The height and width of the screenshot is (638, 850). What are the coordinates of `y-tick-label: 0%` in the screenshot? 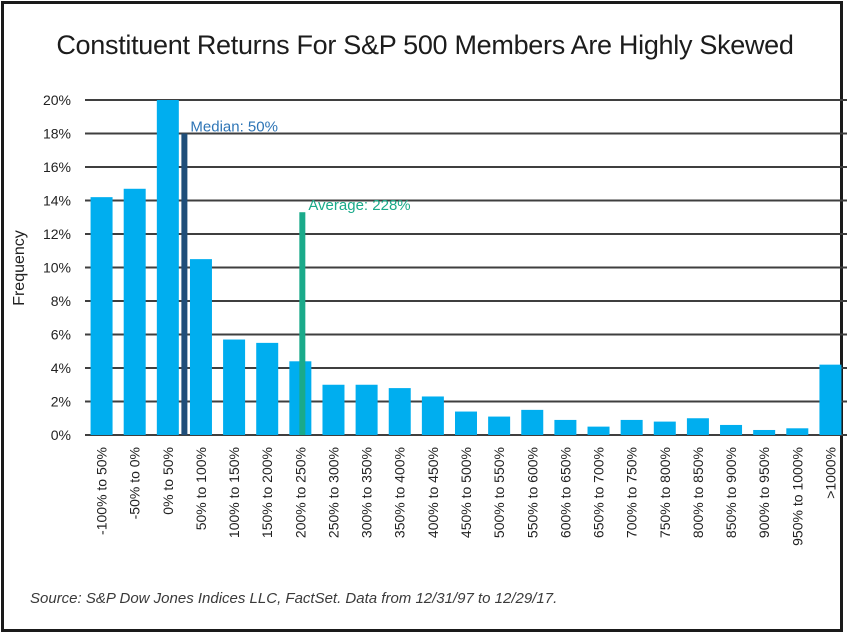 It's located at (61, 435).